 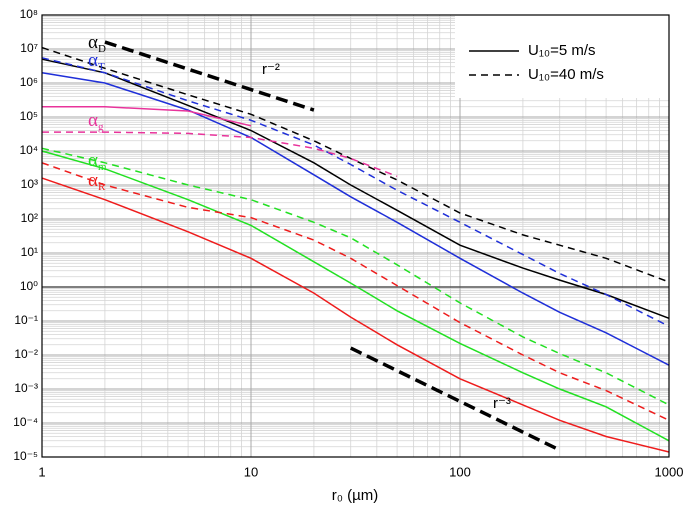 I want to click on series-annotation: αD, so click(x=97, y=43).